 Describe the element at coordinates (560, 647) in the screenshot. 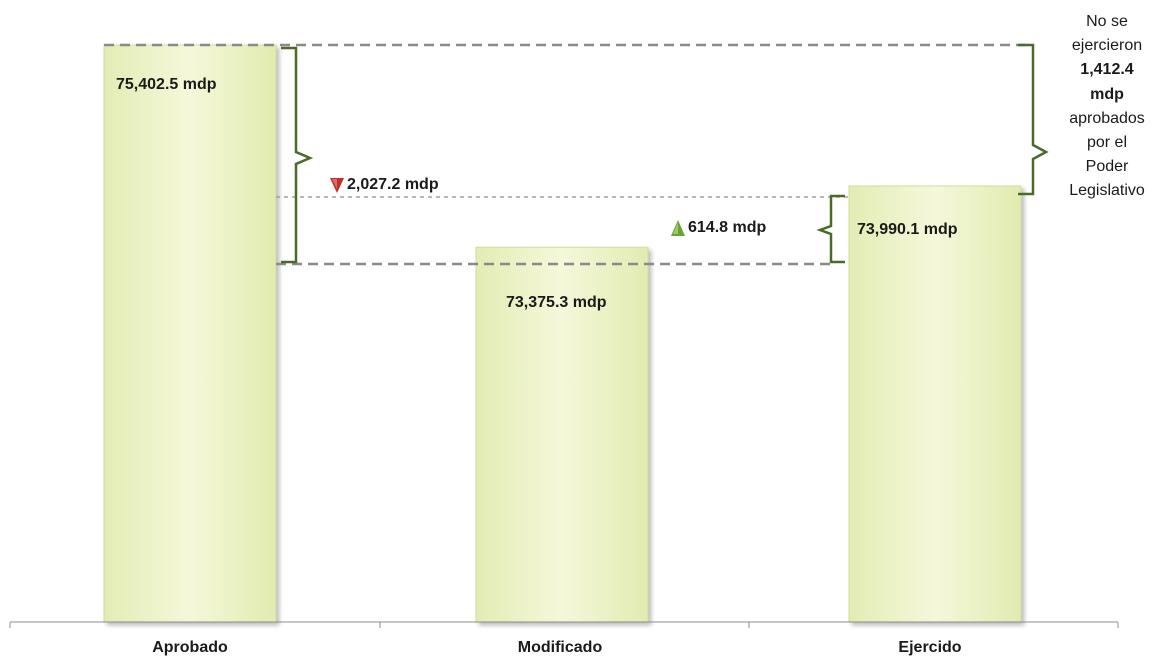

I see `x-tick-label: Modificado` at that location.